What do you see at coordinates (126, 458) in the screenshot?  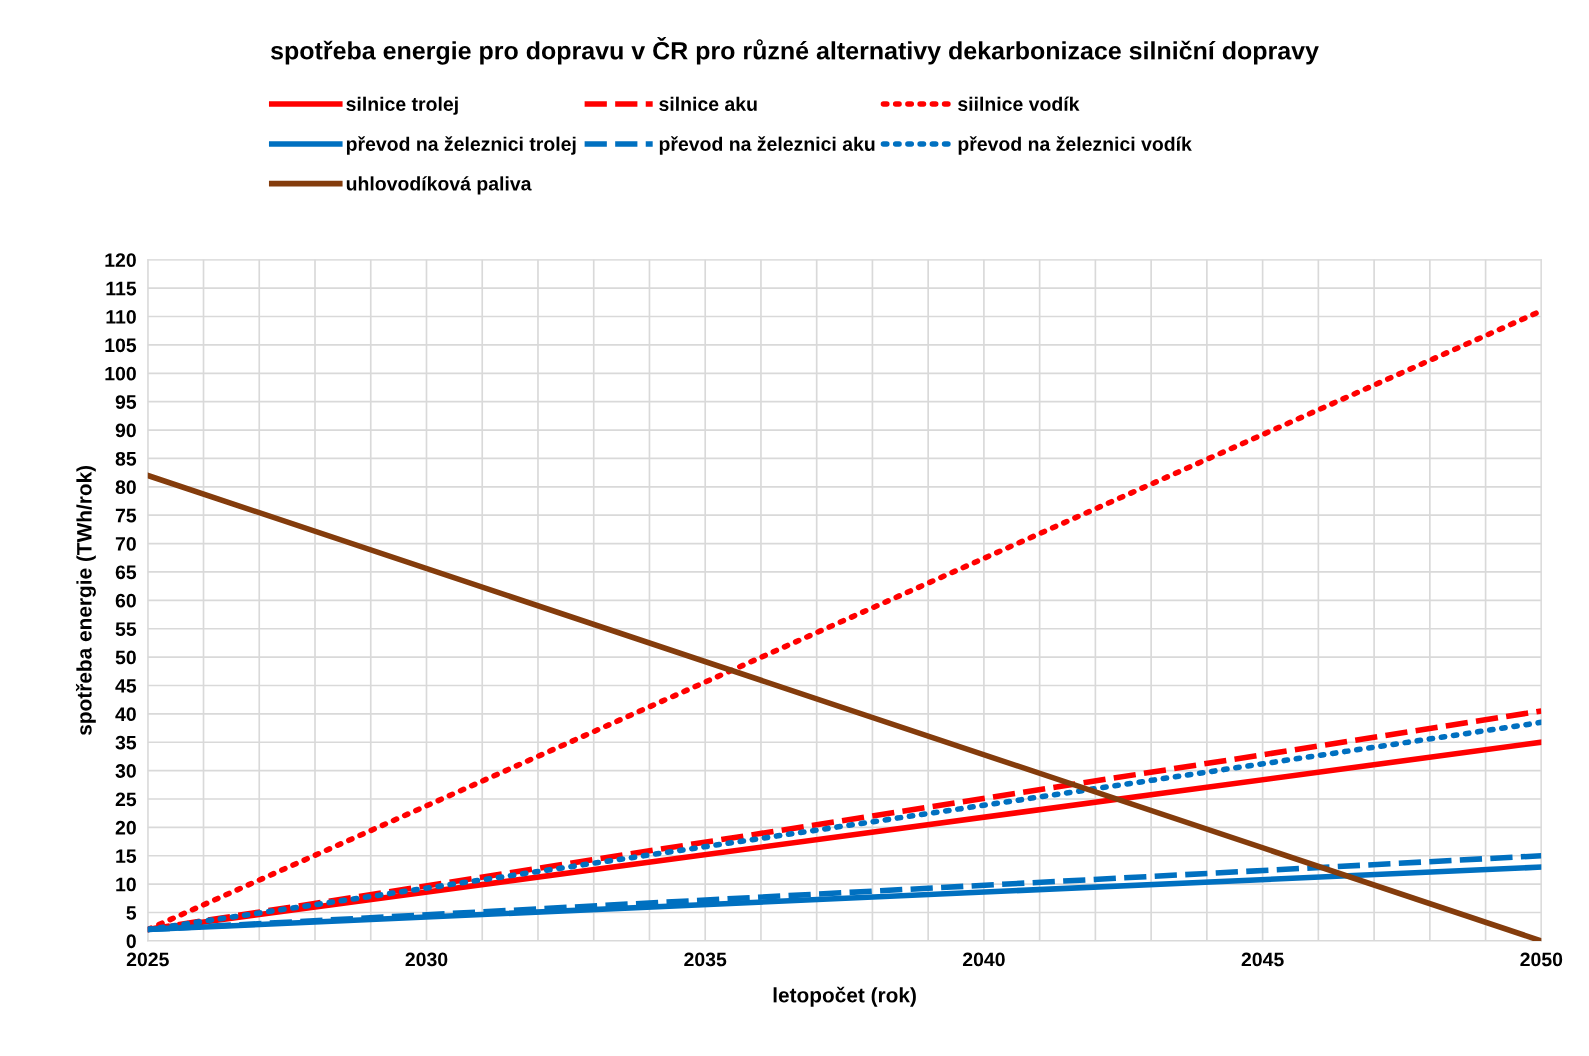 I see `y-tick-label: 85` at bounding box center [126, 458].